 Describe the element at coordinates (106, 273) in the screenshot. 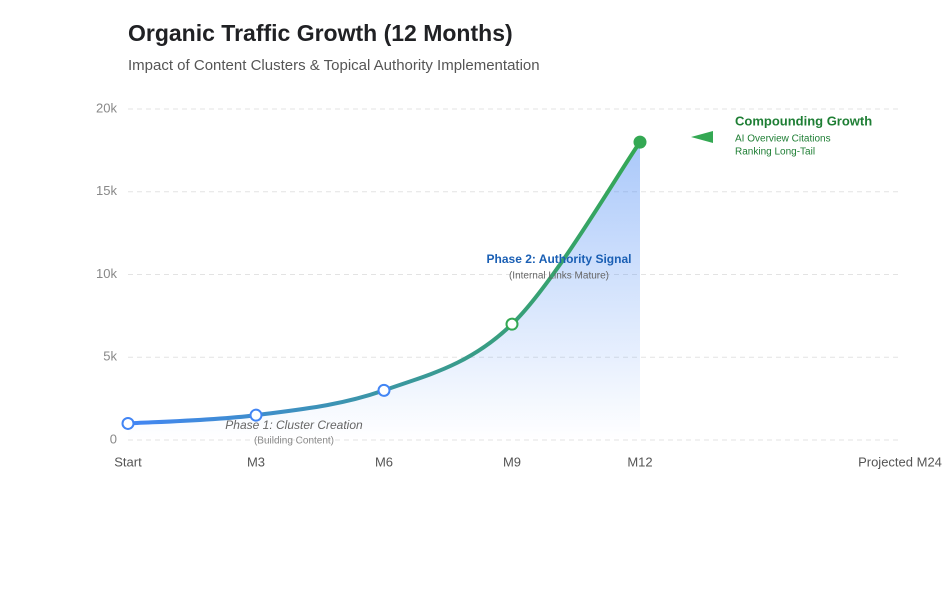

I see `y-tick-label: 10k` at that location.